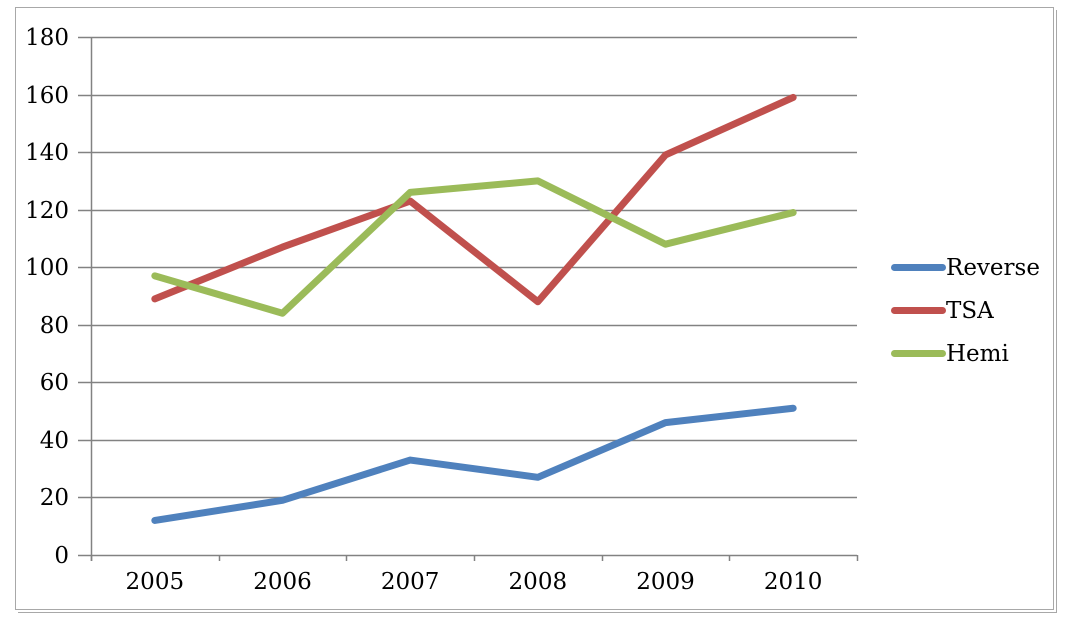 Image resolution: width=1075 pixels, height=622 pixels. Describe the element at coordinates (47, 152) in the screenshot. I see `y-axis-tick-label: 140` at that location.